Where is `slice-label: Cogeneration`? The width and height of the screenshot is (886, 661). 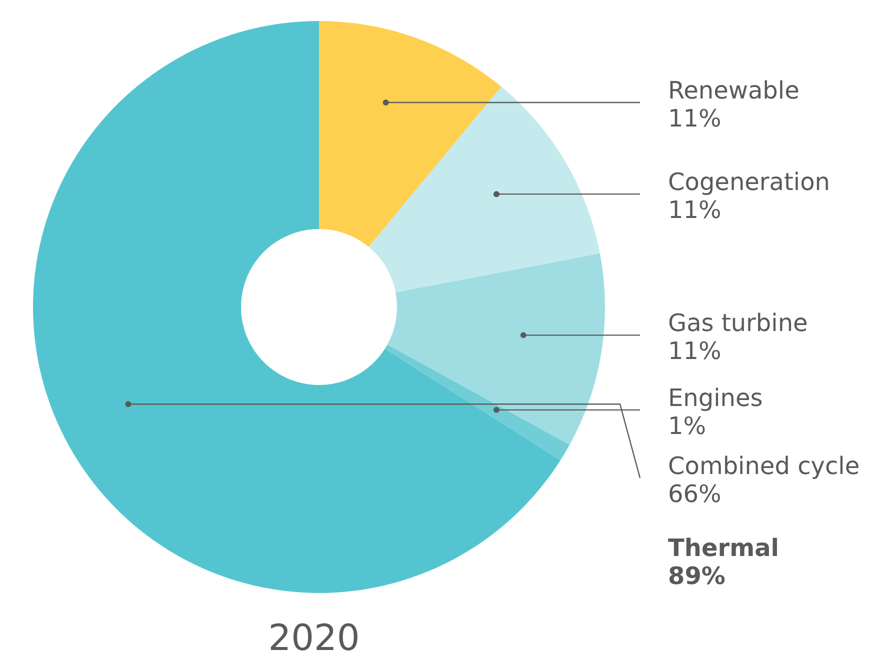
slice-label: Cogeneration is located at coordinates (749, 182).